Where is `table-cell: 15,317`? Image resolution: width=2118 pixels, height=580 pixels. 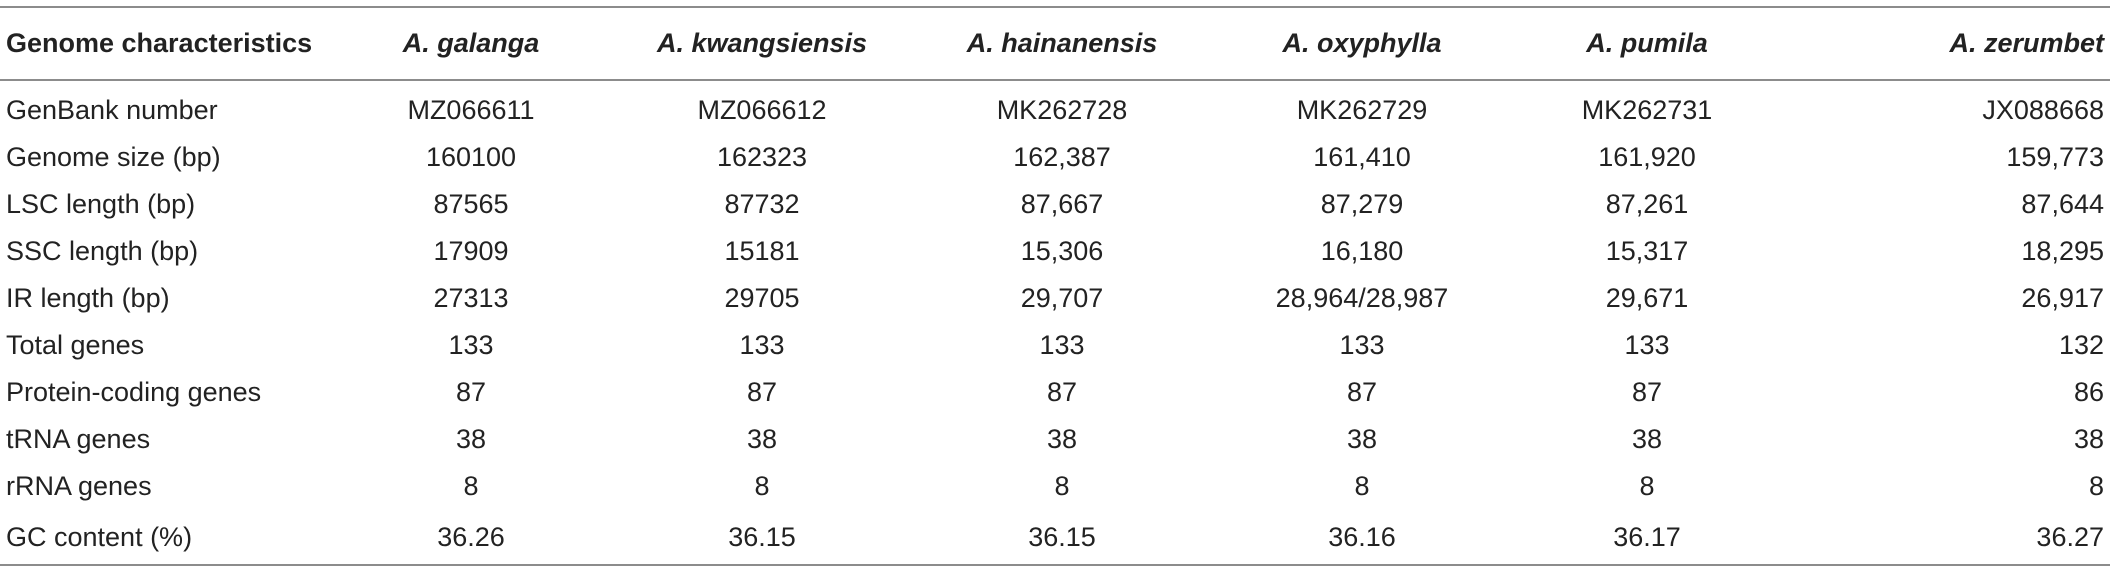 table-cell: 15,317 is located at coordinates (1647, 251).